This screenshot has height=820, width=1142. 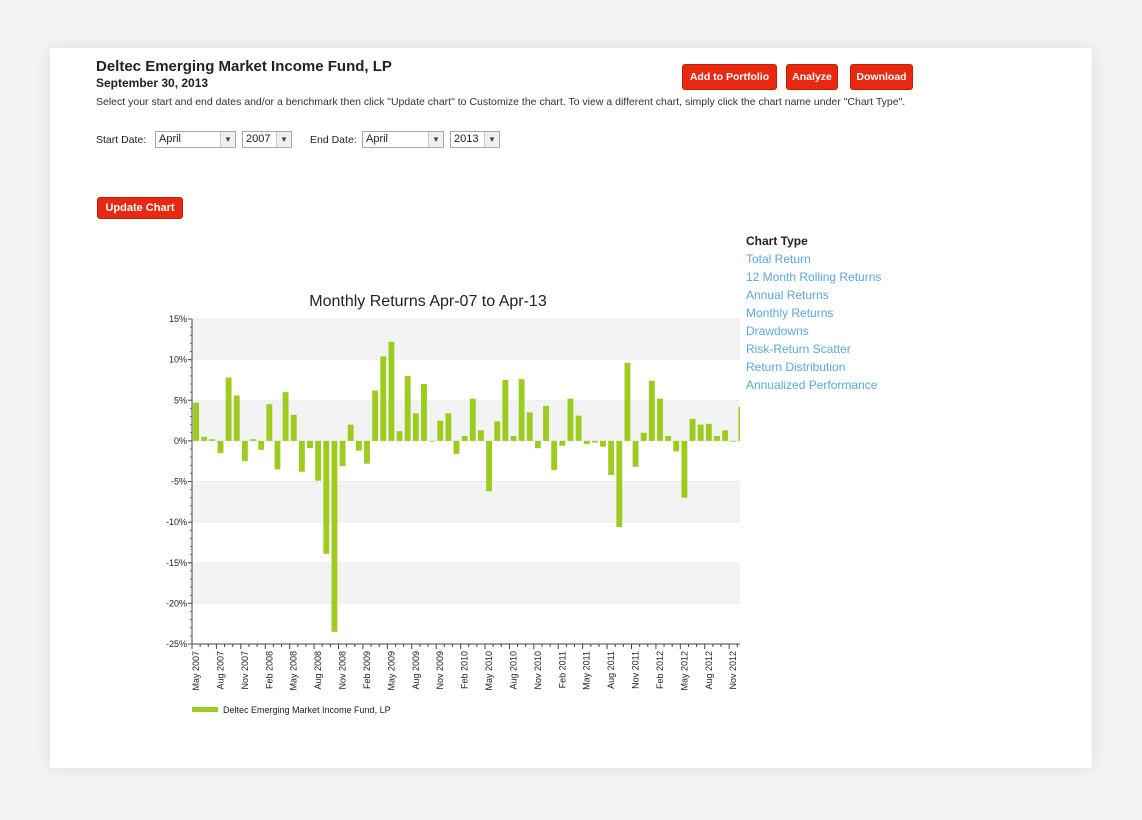 What do you see at coordinates (611, 670) in the screenshot?
I see `x-tick-label: Aug 2011` at bounding box center [611, 670].